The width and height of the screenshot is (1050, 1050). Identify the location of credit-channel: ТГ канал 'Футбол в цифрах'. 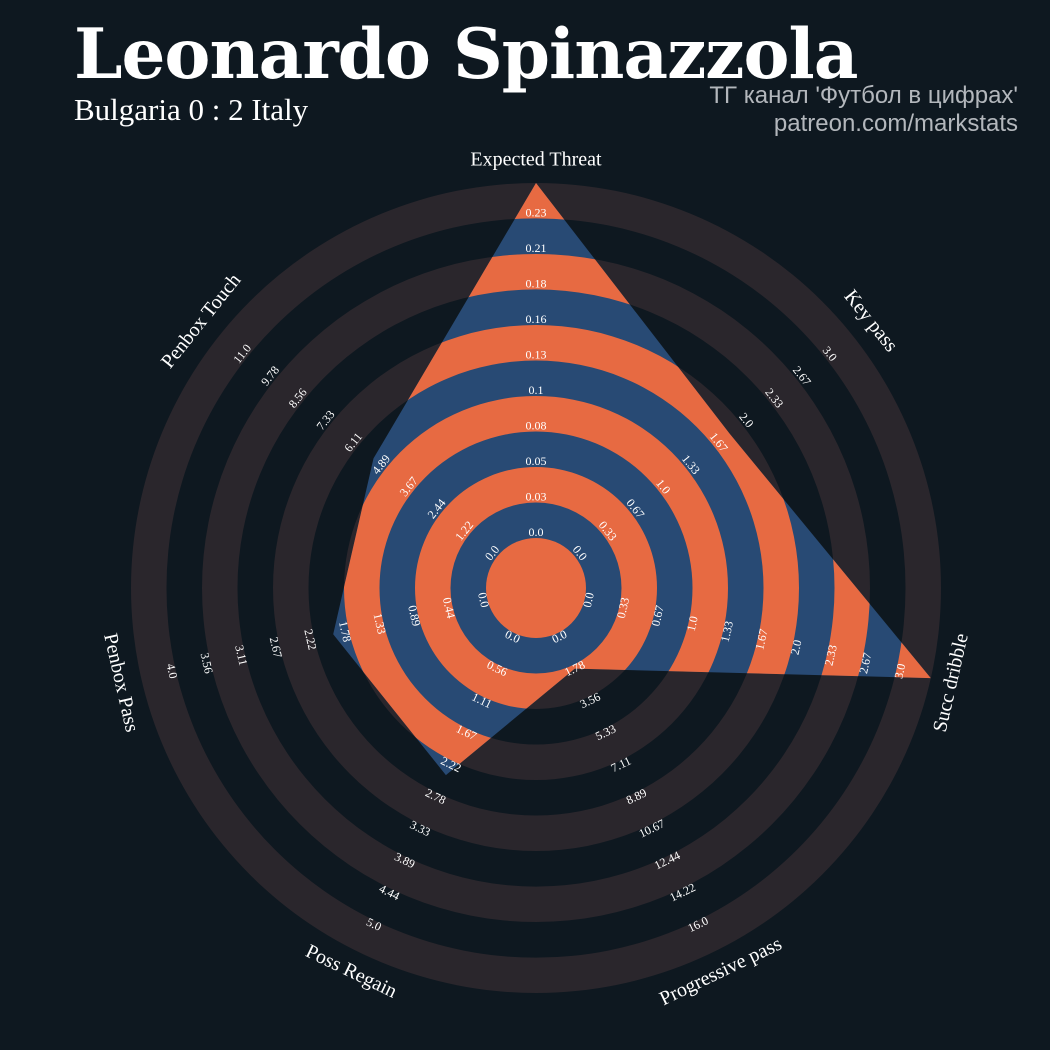
(863, 95).